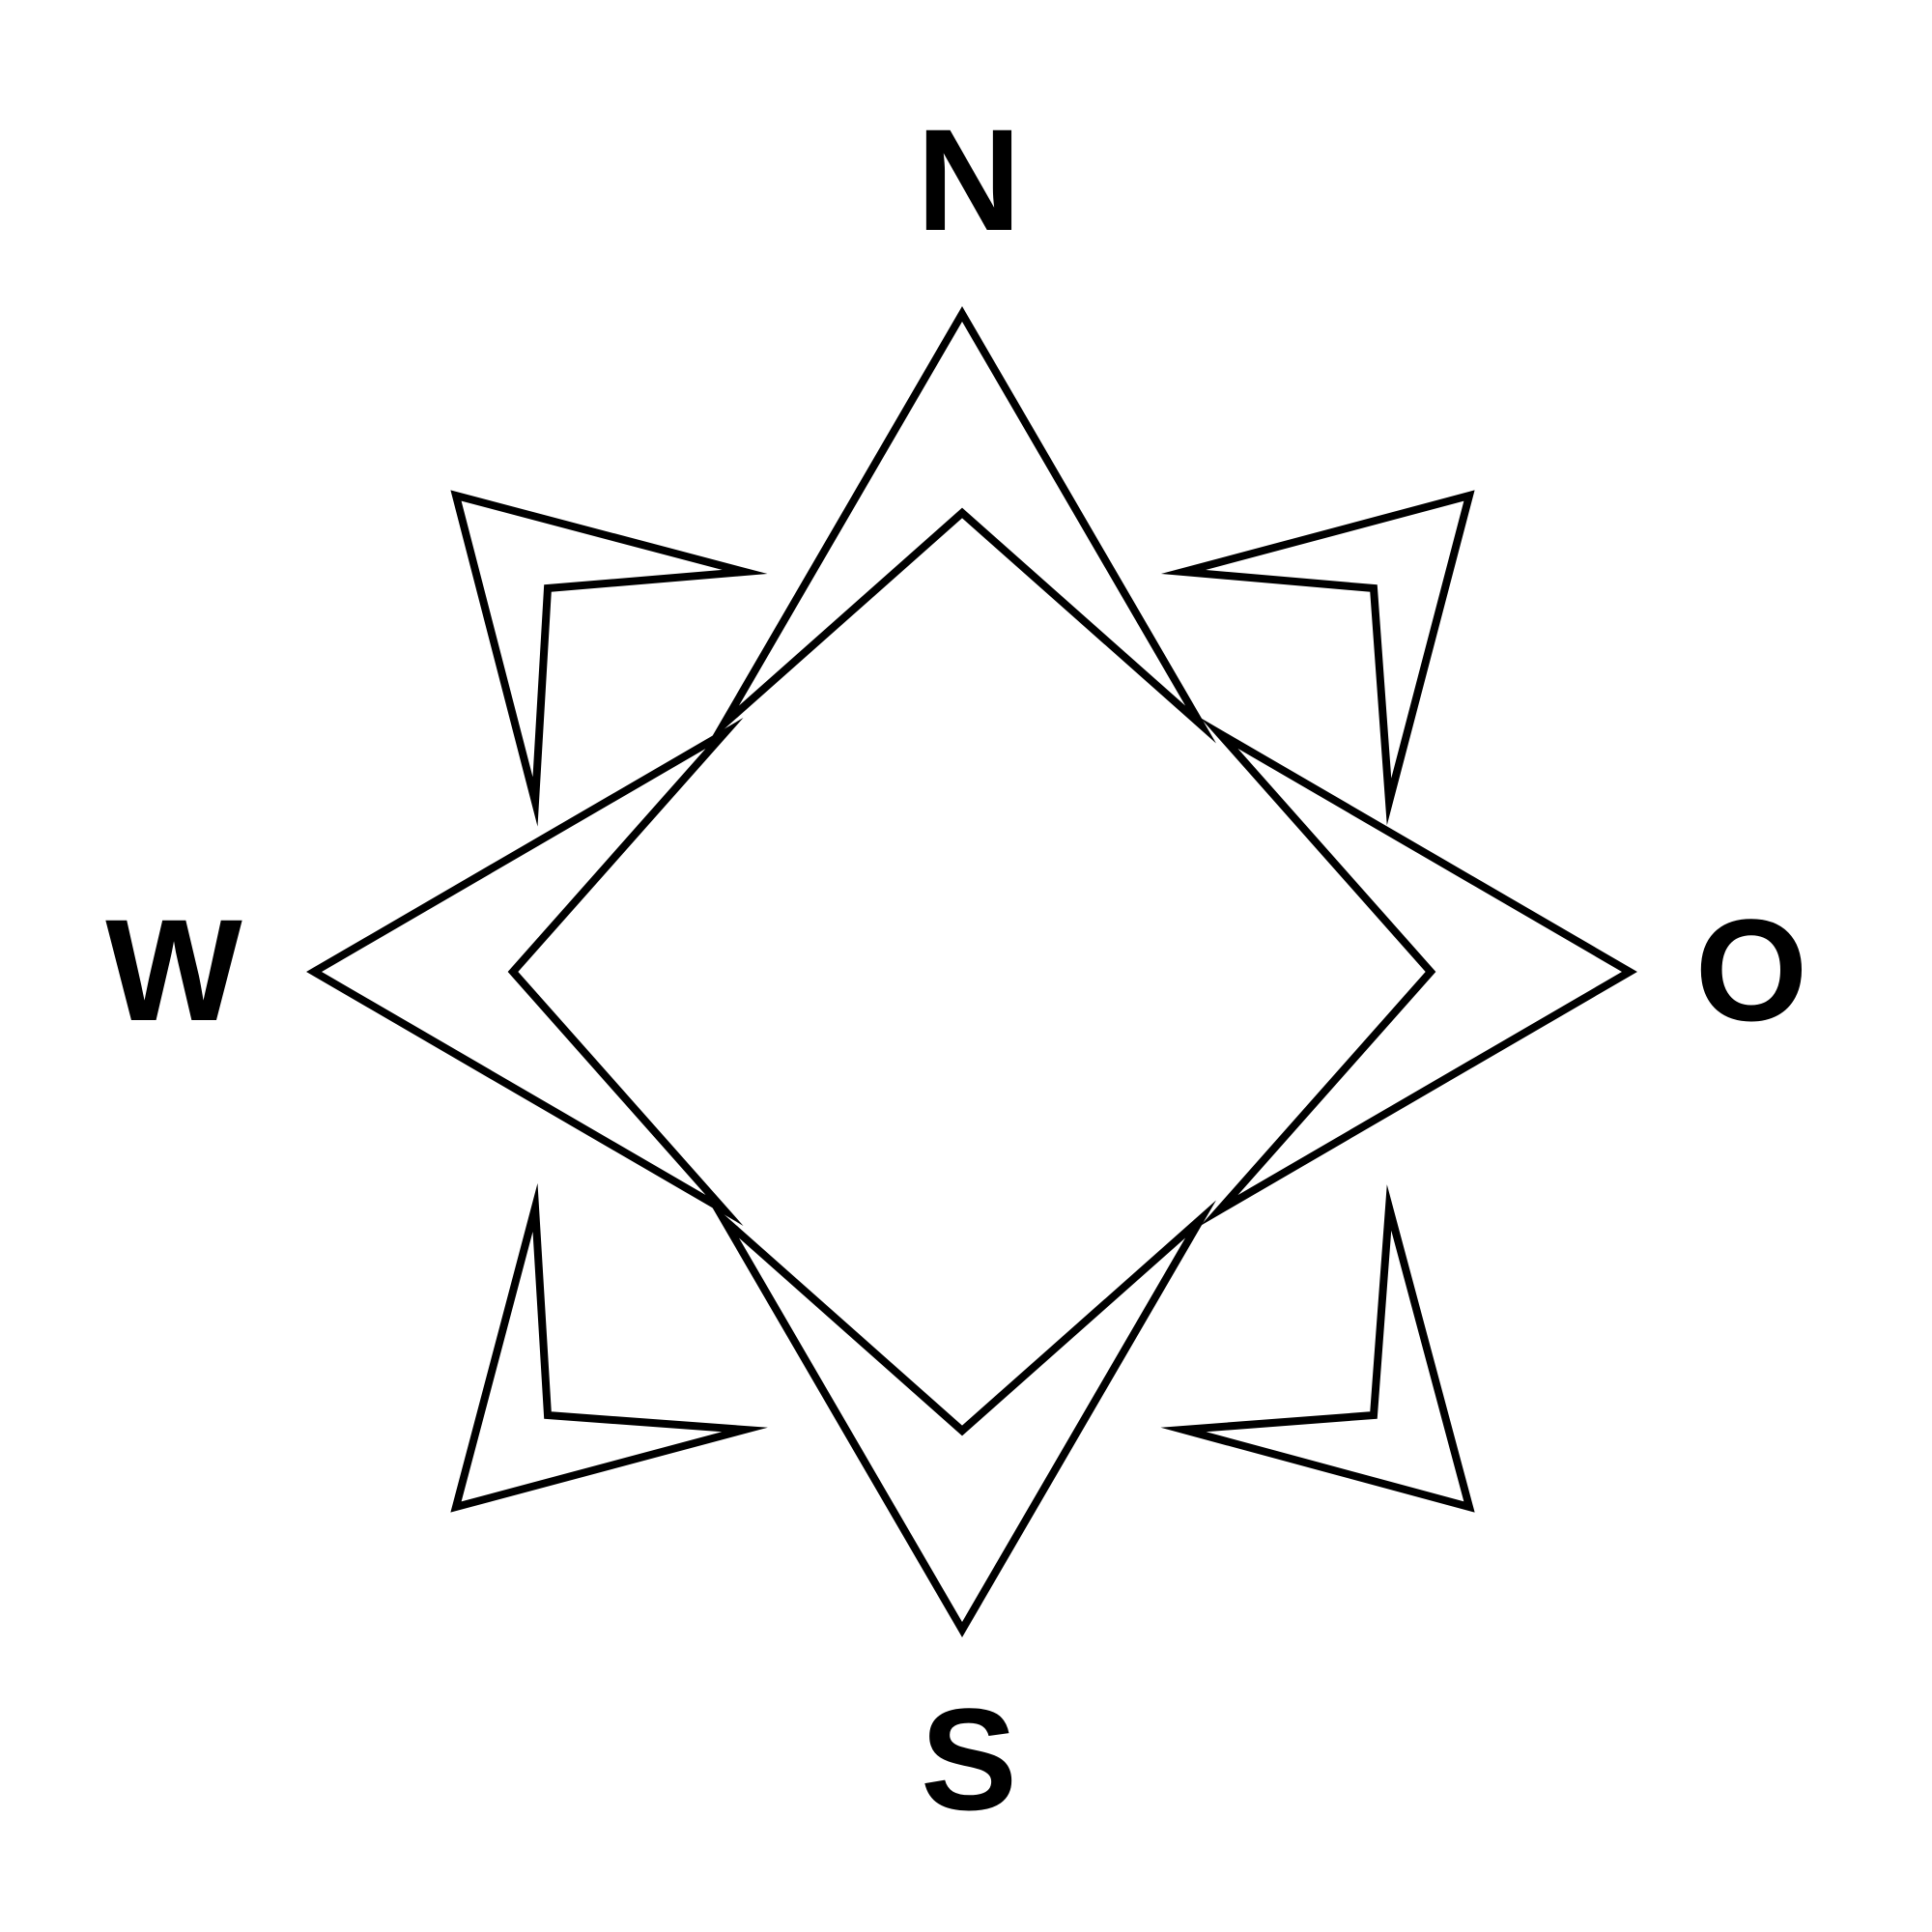 Image resolution: width=1932 pixels, height=1932 pixels. What do you see at coordinates (173, 970) in the screenshot?
I see `west-label: W` at bounding box center [173, 970].